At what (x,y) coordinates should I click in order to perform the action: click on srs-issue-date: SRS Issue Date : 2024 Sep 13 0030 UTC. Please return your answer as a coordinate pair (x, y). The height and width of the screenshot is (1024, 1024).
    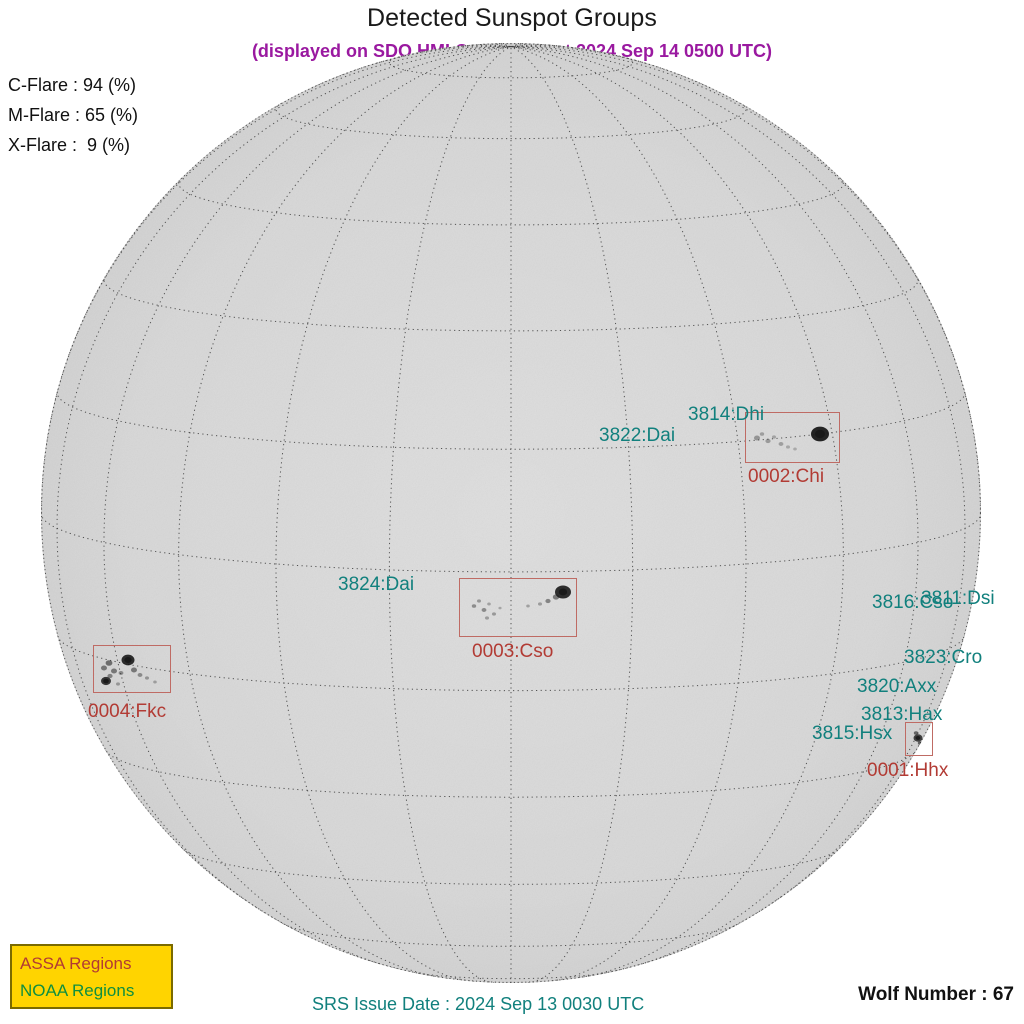
    Looking at the image, I should click on (478, 1004).